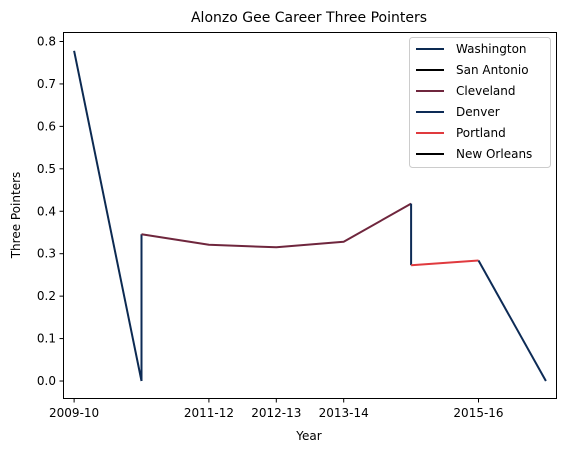 The height and width of the screenshot is (453, 570). I want to click on x-axis: 2009-10 2011-12 2012-13 2013-14 2015-16, so click(276, 409).